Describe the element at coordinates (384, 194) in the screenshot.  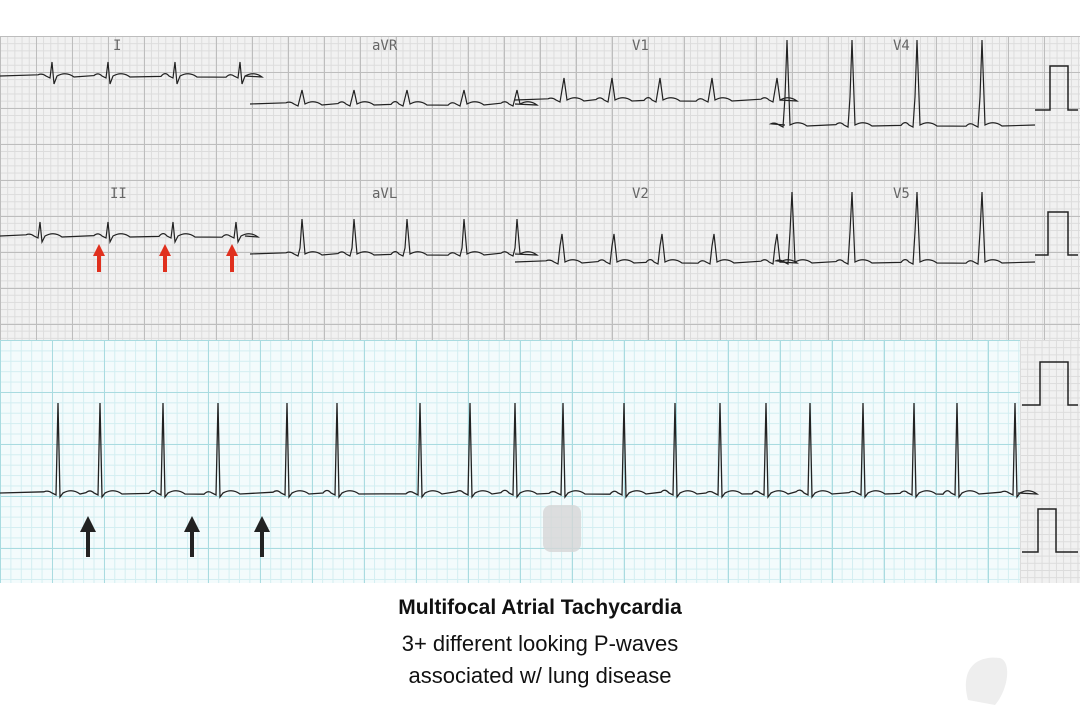
I see `lead-label: aVL` at that location.